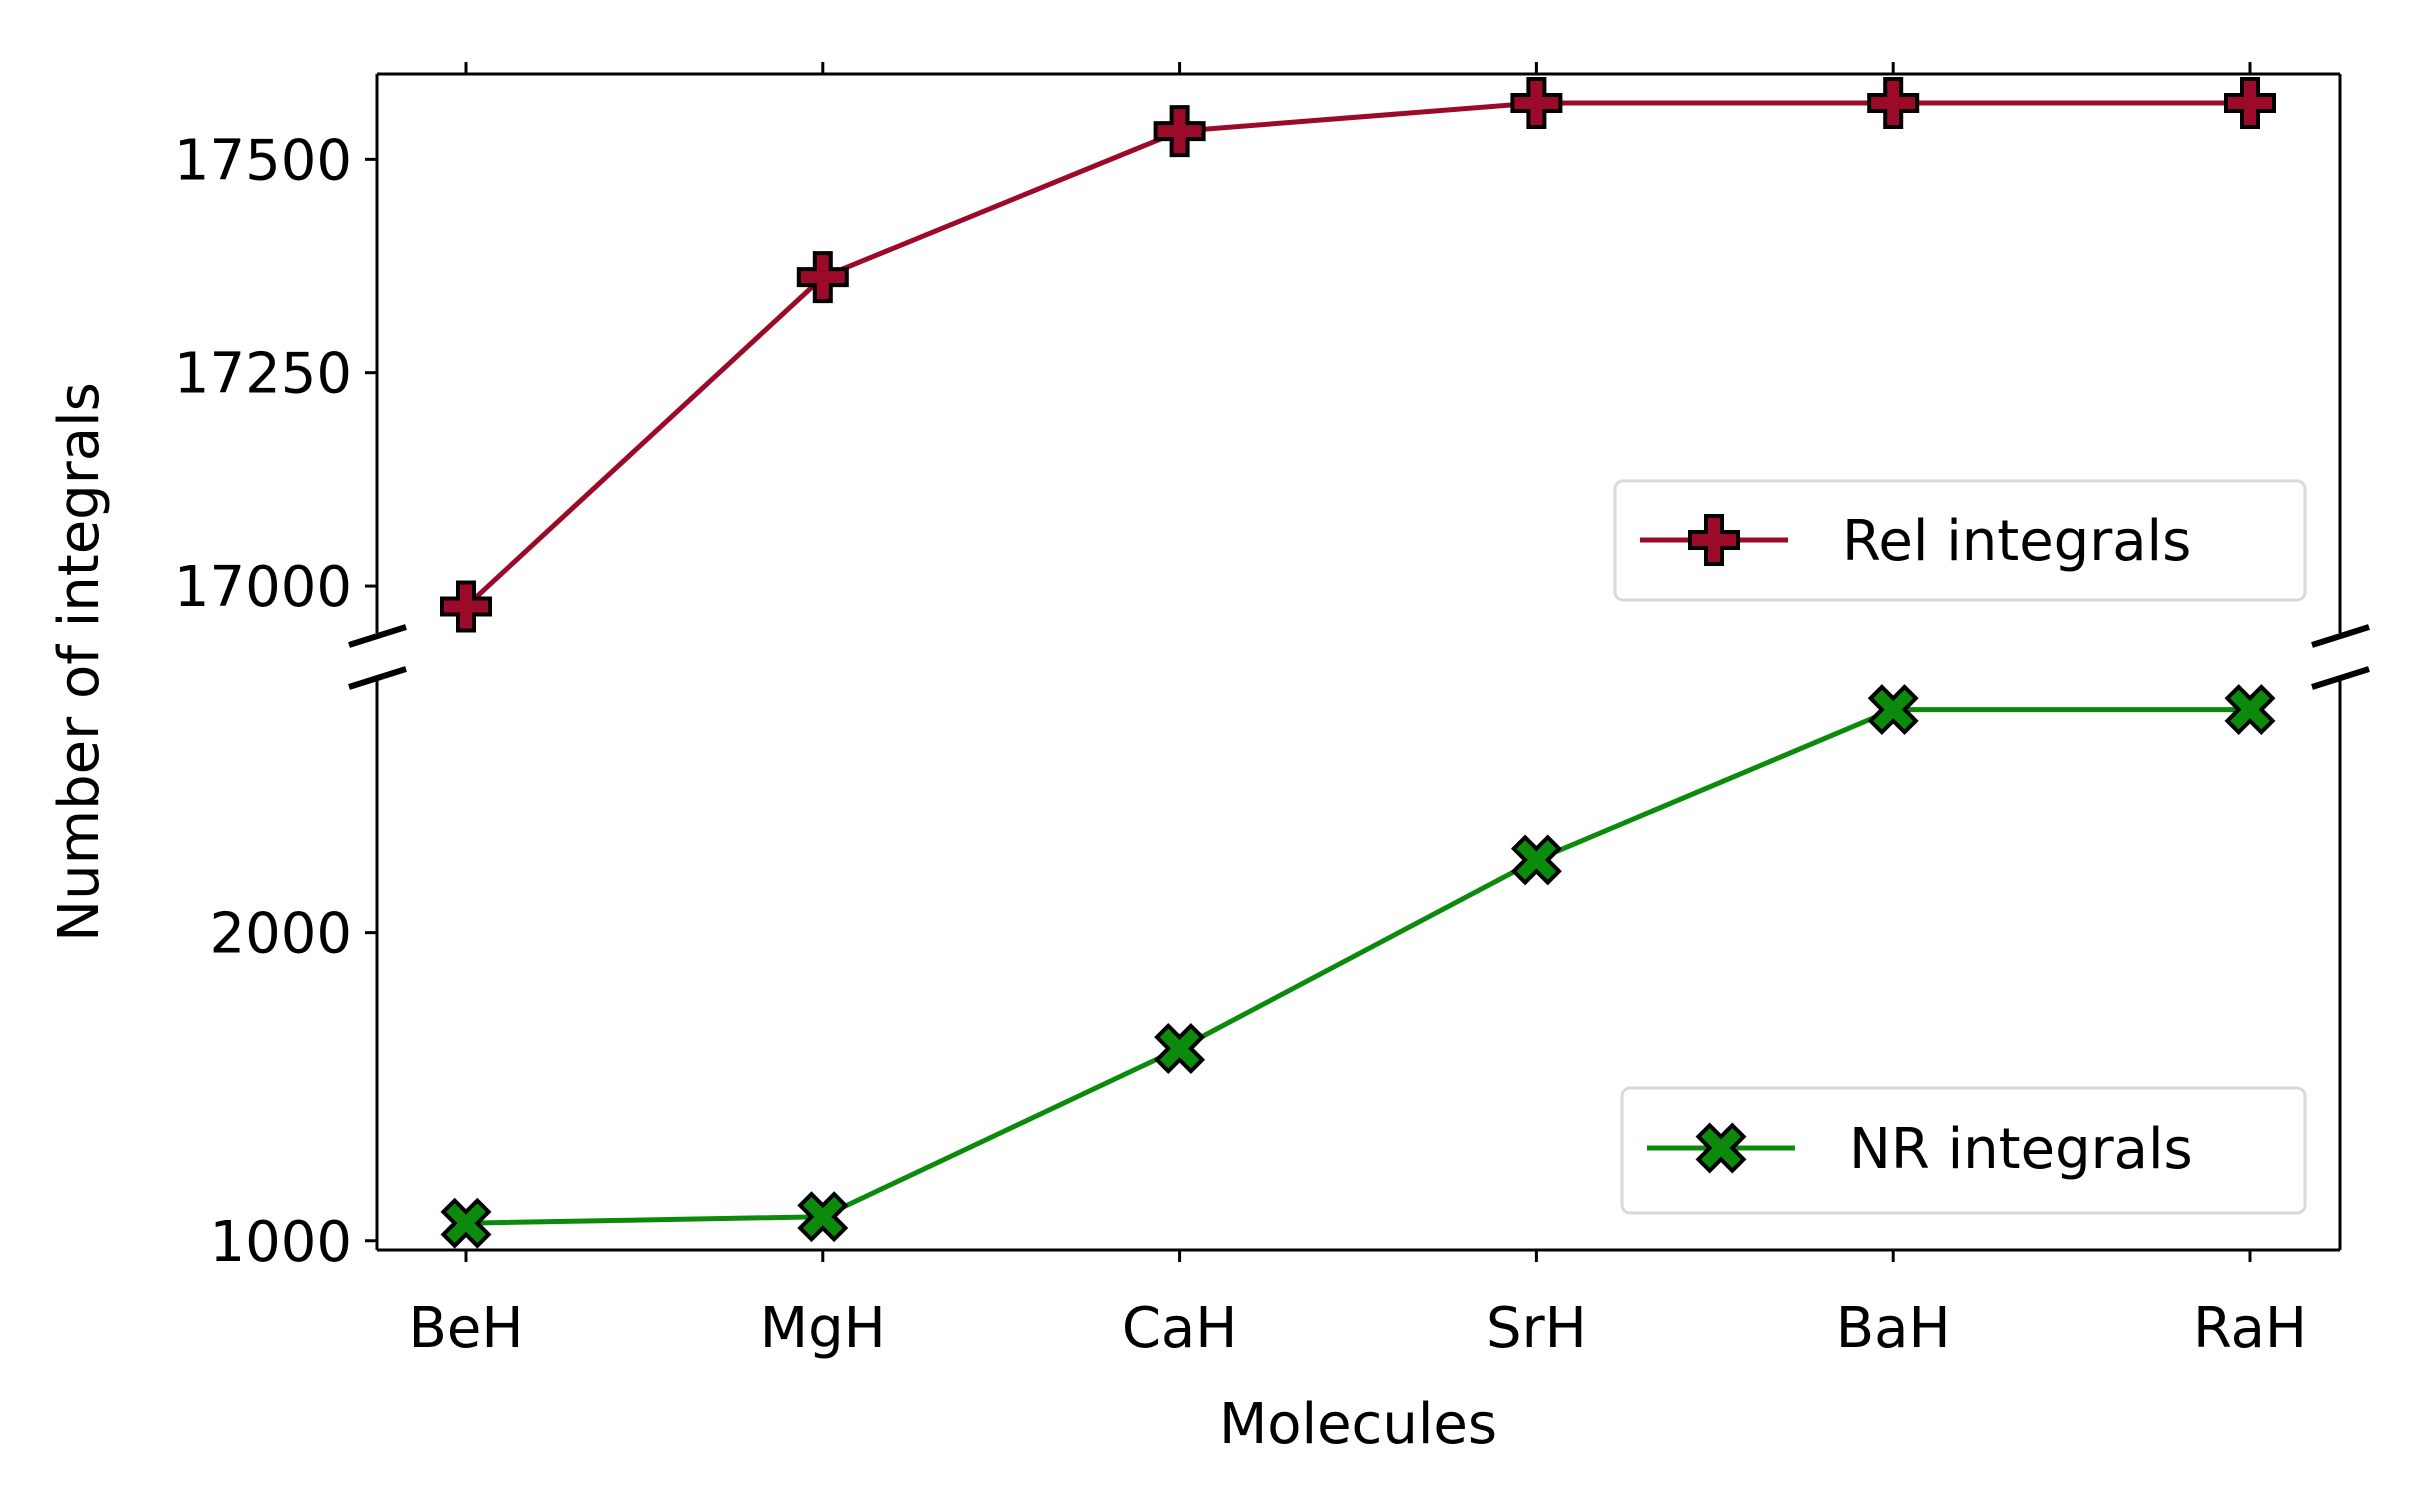 The width and height of the screenshot is (2416, 1491). Describe the element at coordinates (823, 1328) in the screenshot. I see `xtick-label: MgH` at that location.